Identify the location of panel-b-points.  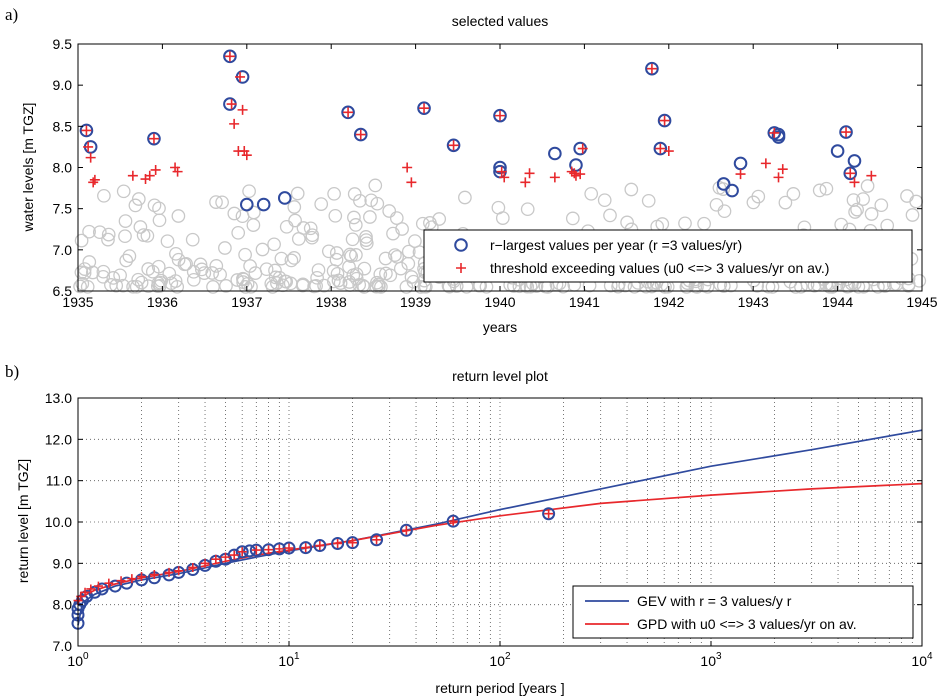
(313, 568).